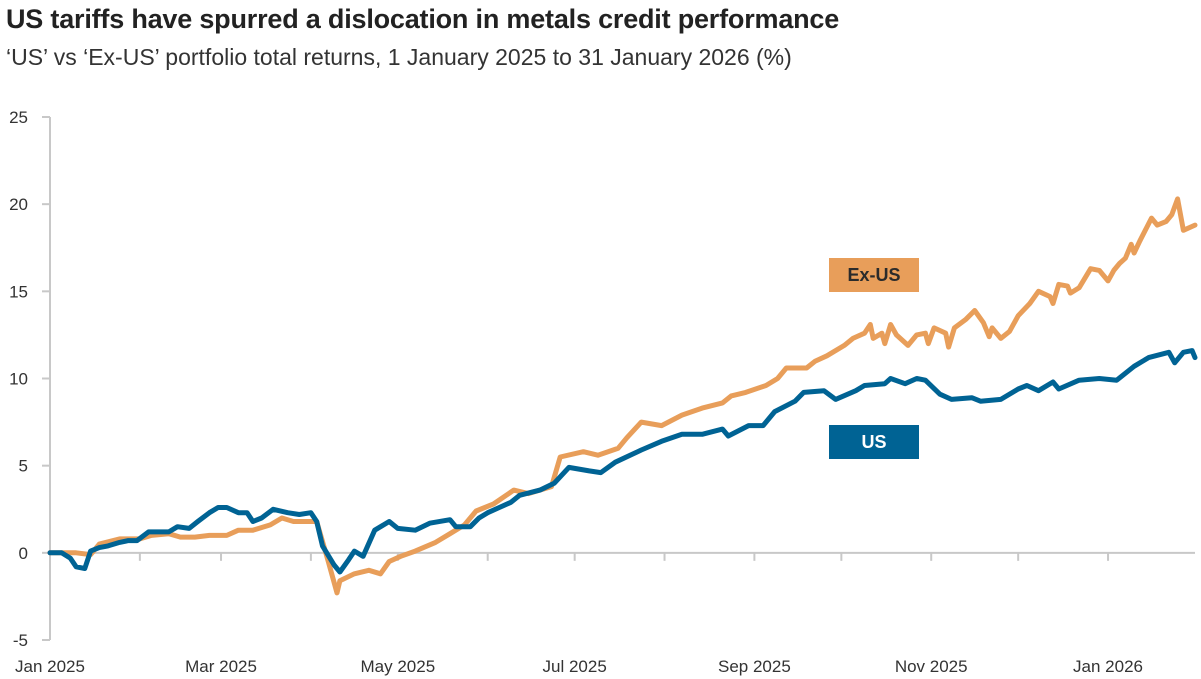 The height and width of the screenshot is (679, 1201). I want to click on x-tick-label: Sep 2025, so click(754, 666).